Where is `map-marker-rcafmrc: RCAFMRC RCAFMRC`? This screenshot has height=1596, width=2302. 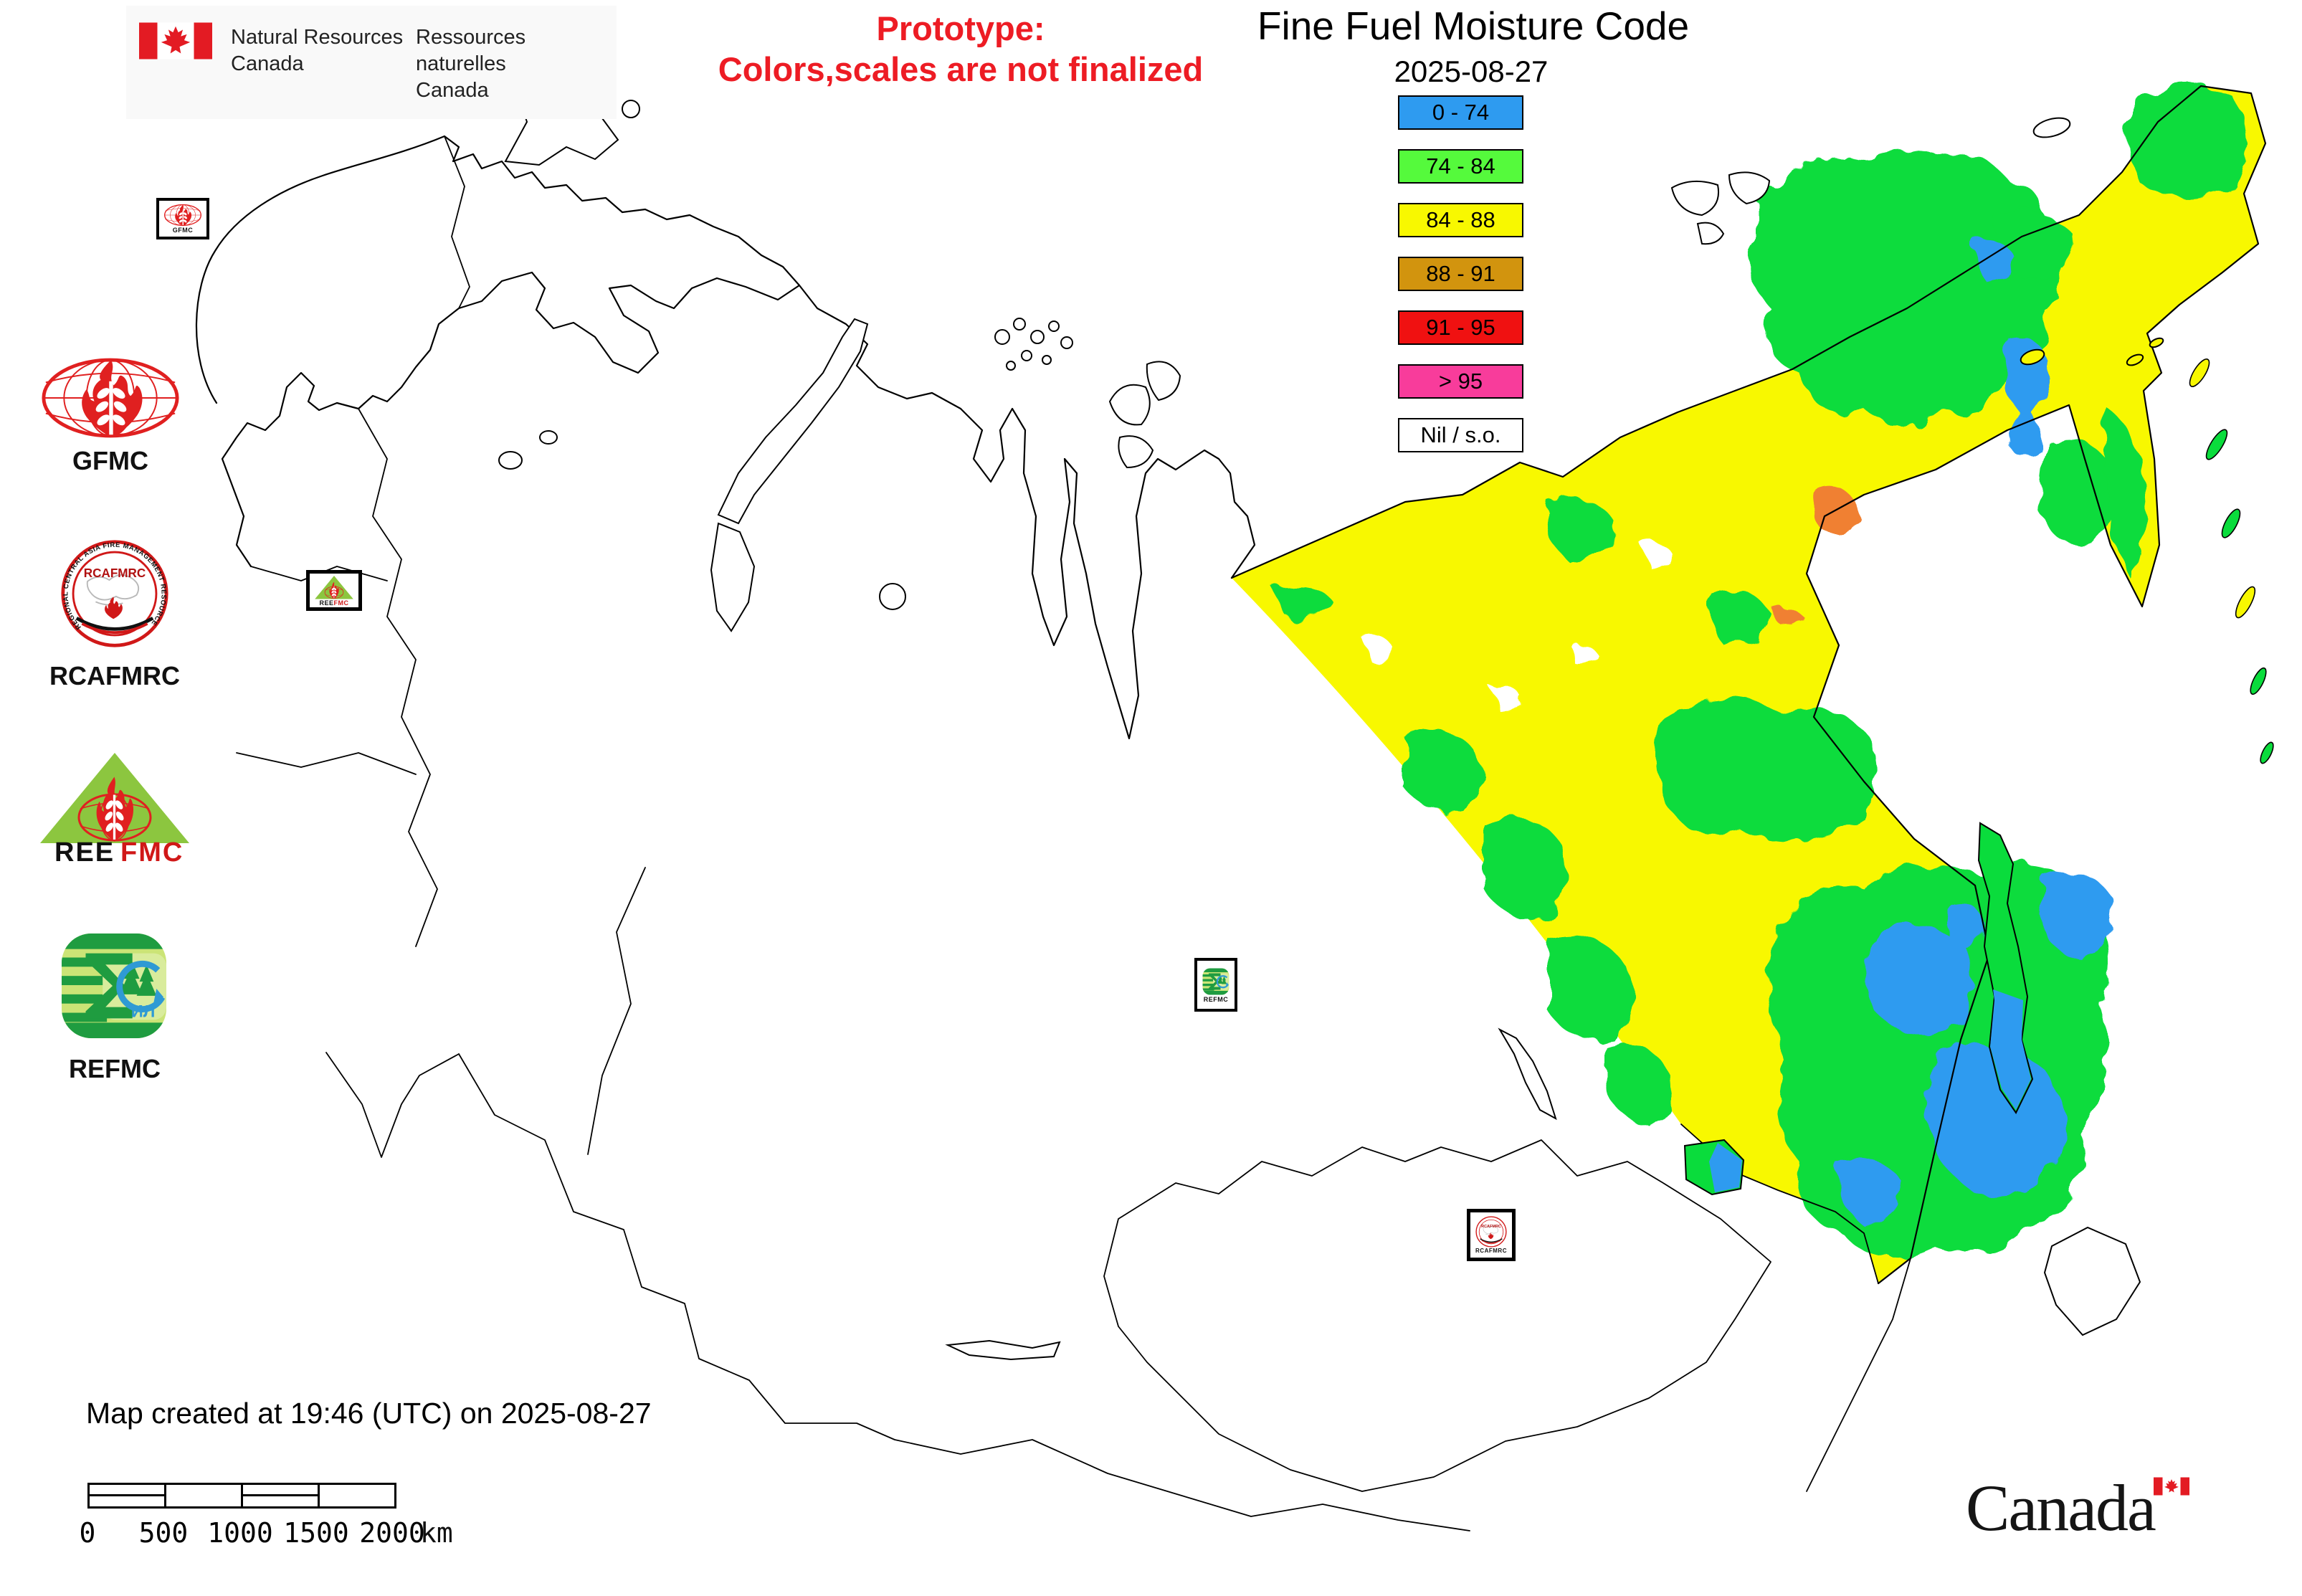
map-marker-rcafmrc: RCAFMRC RCAFMRC is located at coordinates (1491, 1235).